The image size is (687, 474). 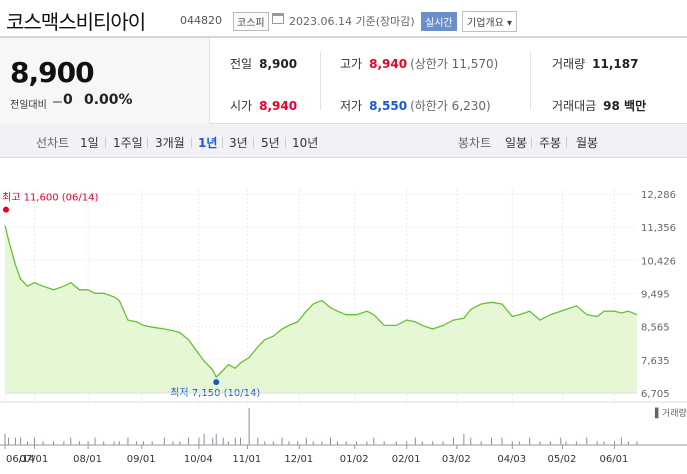 What do you see at coordinates (128, 143) in the screenshot?
I see `tab-1w: 1주일` at bounding box center [128, 143].